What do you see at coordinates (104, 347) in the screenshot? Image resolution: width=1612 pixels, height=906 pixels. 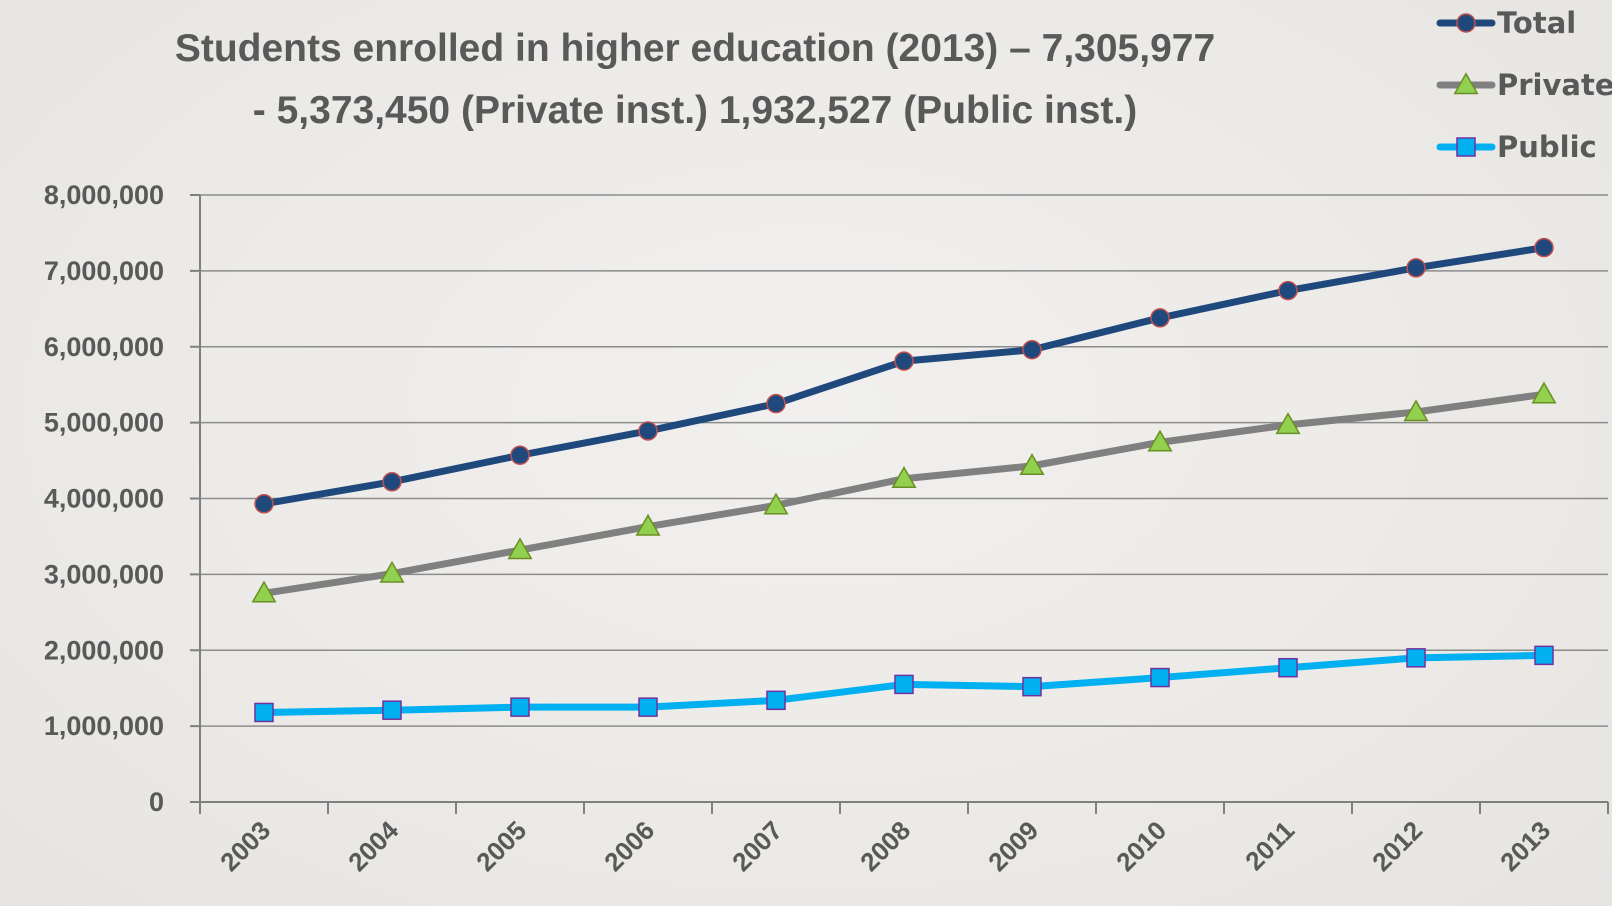 I see `y-tick-label: 6,000,000` at bounding box center [104, 347].